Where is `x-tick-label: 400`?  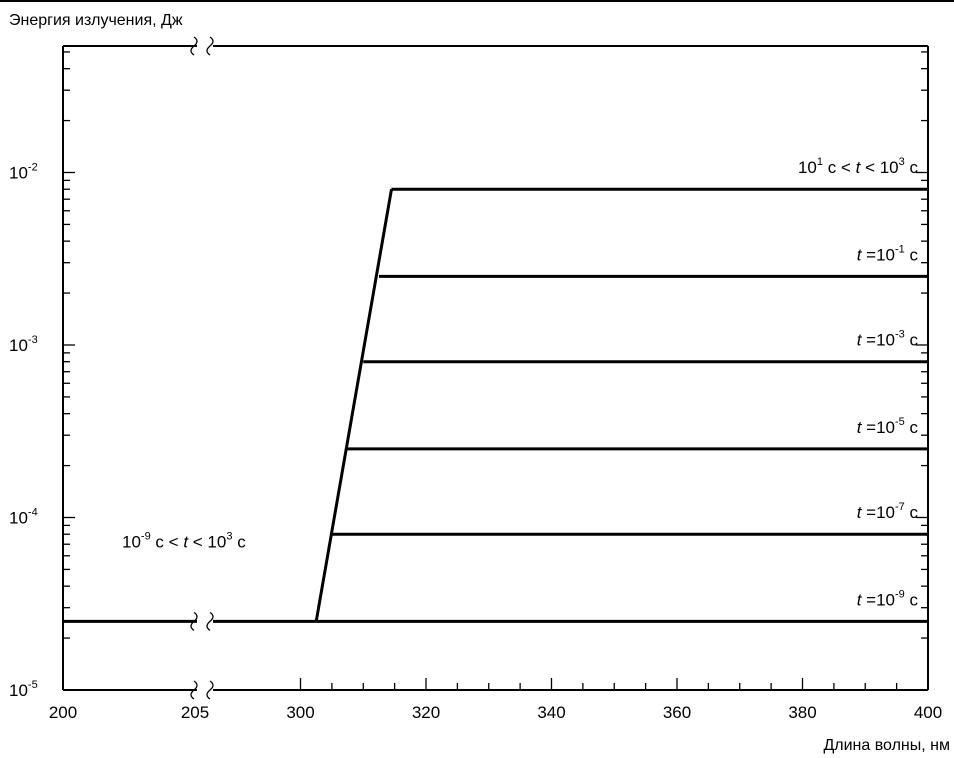
x-tick-label: 400 is located at coordinates (928, 712).